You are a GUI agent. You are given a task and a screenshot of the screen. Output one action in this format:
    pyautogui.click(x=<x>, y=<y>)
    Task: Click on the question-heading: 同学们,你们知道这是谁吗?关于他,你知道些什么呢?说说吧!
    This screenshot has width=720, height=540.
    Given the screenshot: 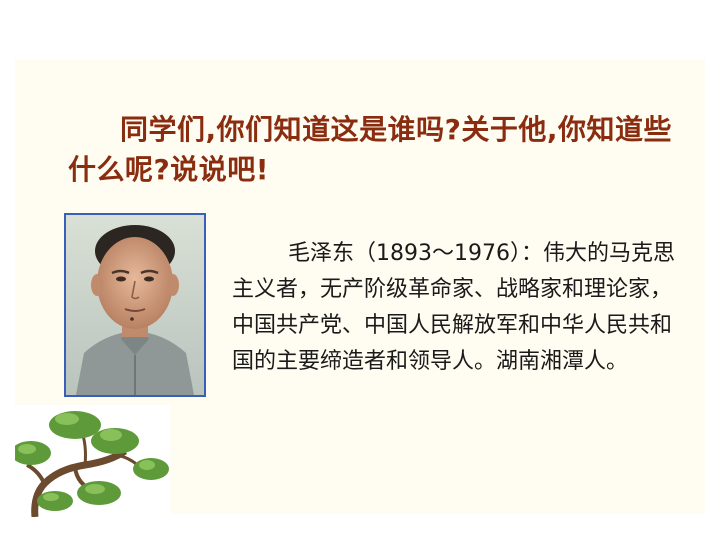 What is the action you would take?
    pyautogui.click(x=370, y=149)
    